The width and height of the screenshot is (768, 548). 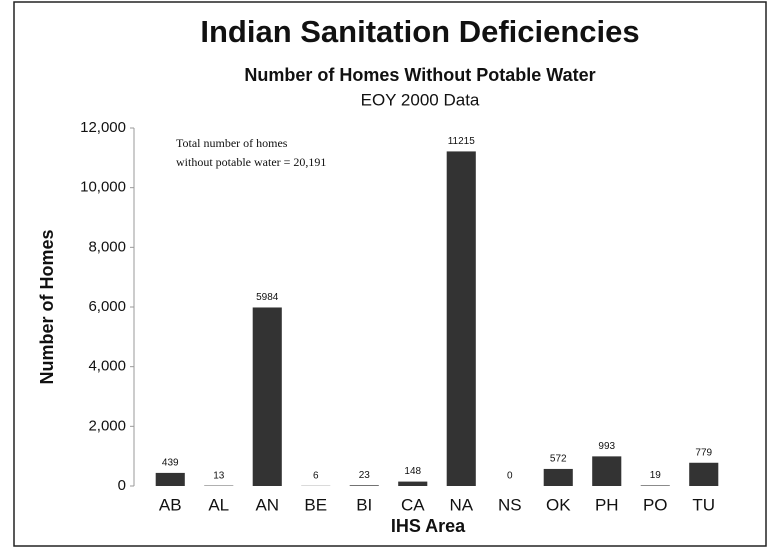 What do you see at coordinates (412, 471) in the screenshot?
I see `value-label: 148` at bounding box center [412, 471].